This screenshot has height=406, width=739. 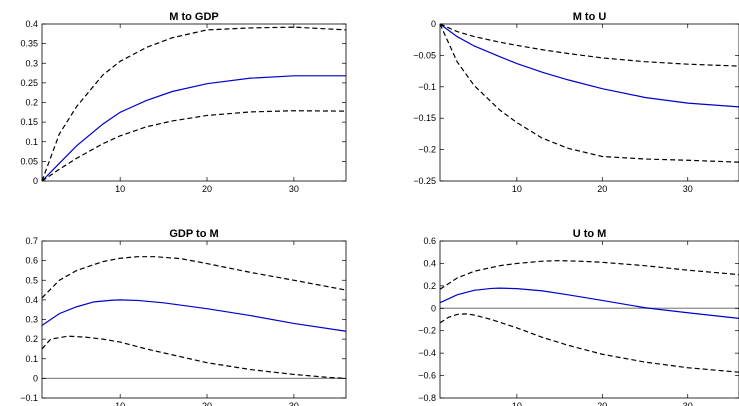 I want to click on y-tick-label: −0.15, so click(x=424, y=118).